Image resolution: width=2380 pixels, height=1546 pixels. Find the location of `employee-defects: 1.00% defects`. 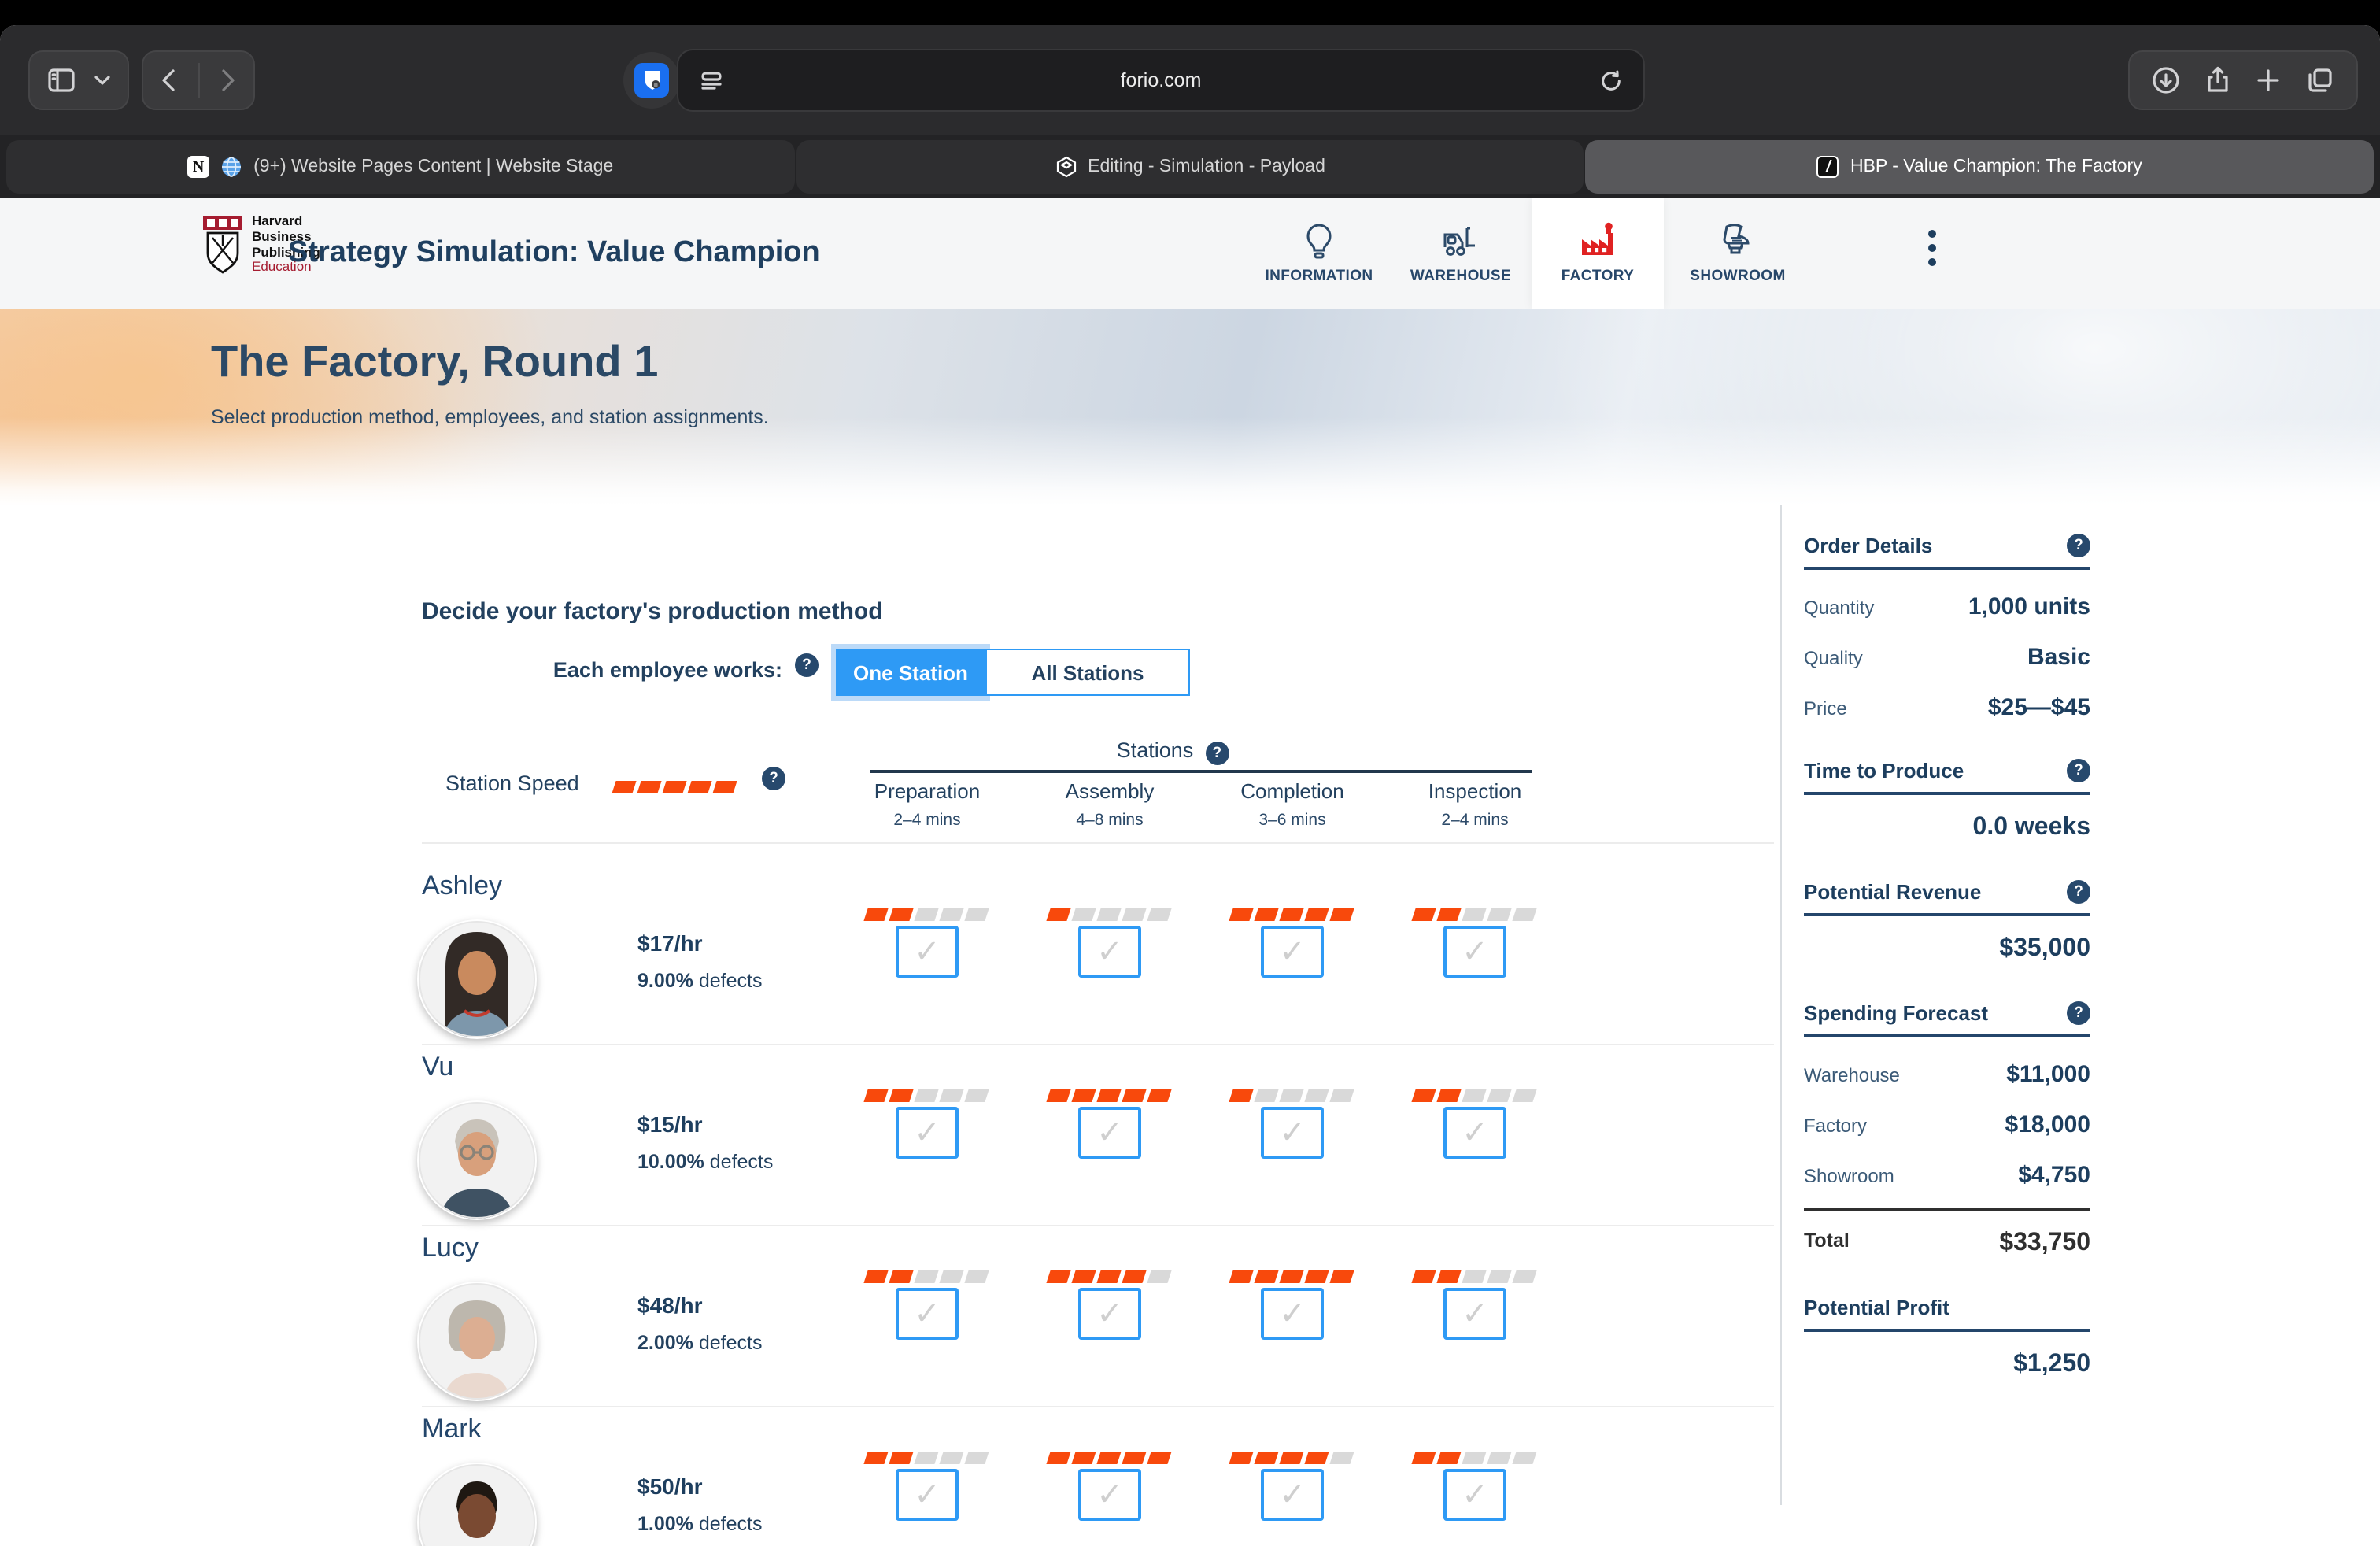

employee-defects: 1.00% defects is located at coordinates (700, 1524).